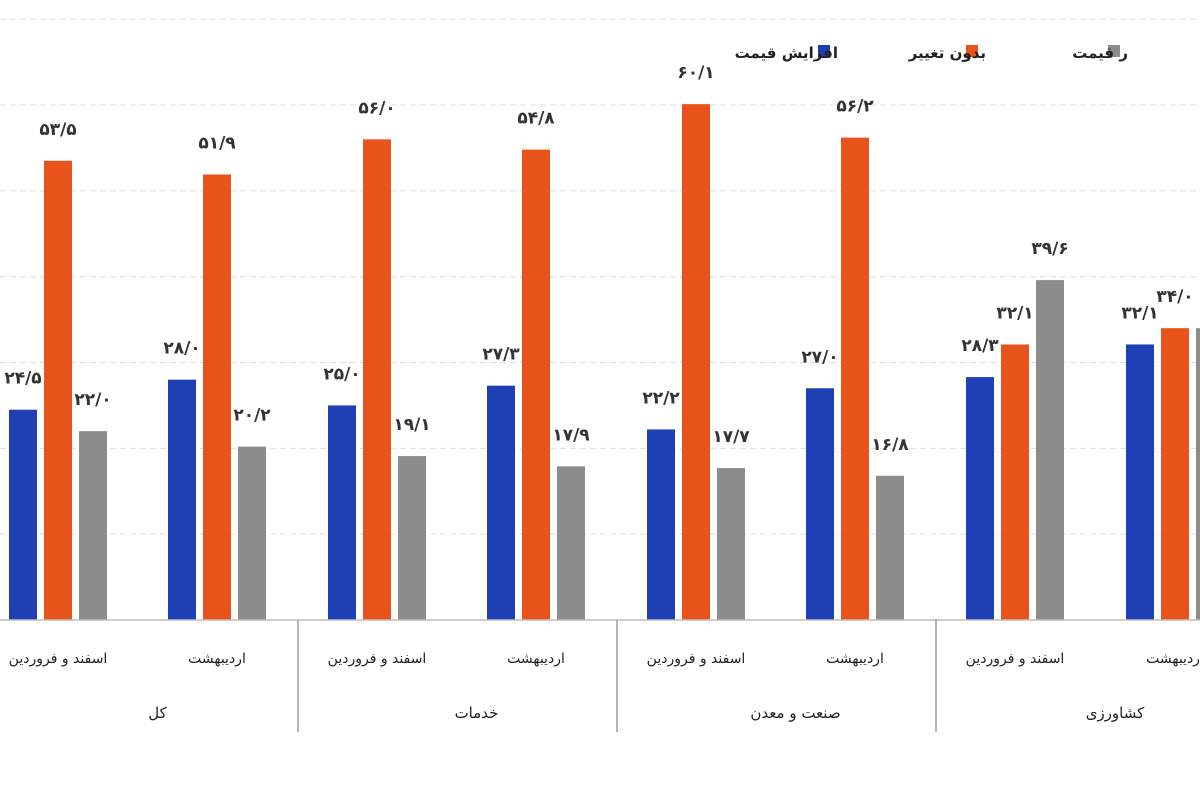 The image size is (1200, 800). Describe the element at coordinates (795, 713) in the screenshot. I see `group-label: صنعت و معدن` at that location.